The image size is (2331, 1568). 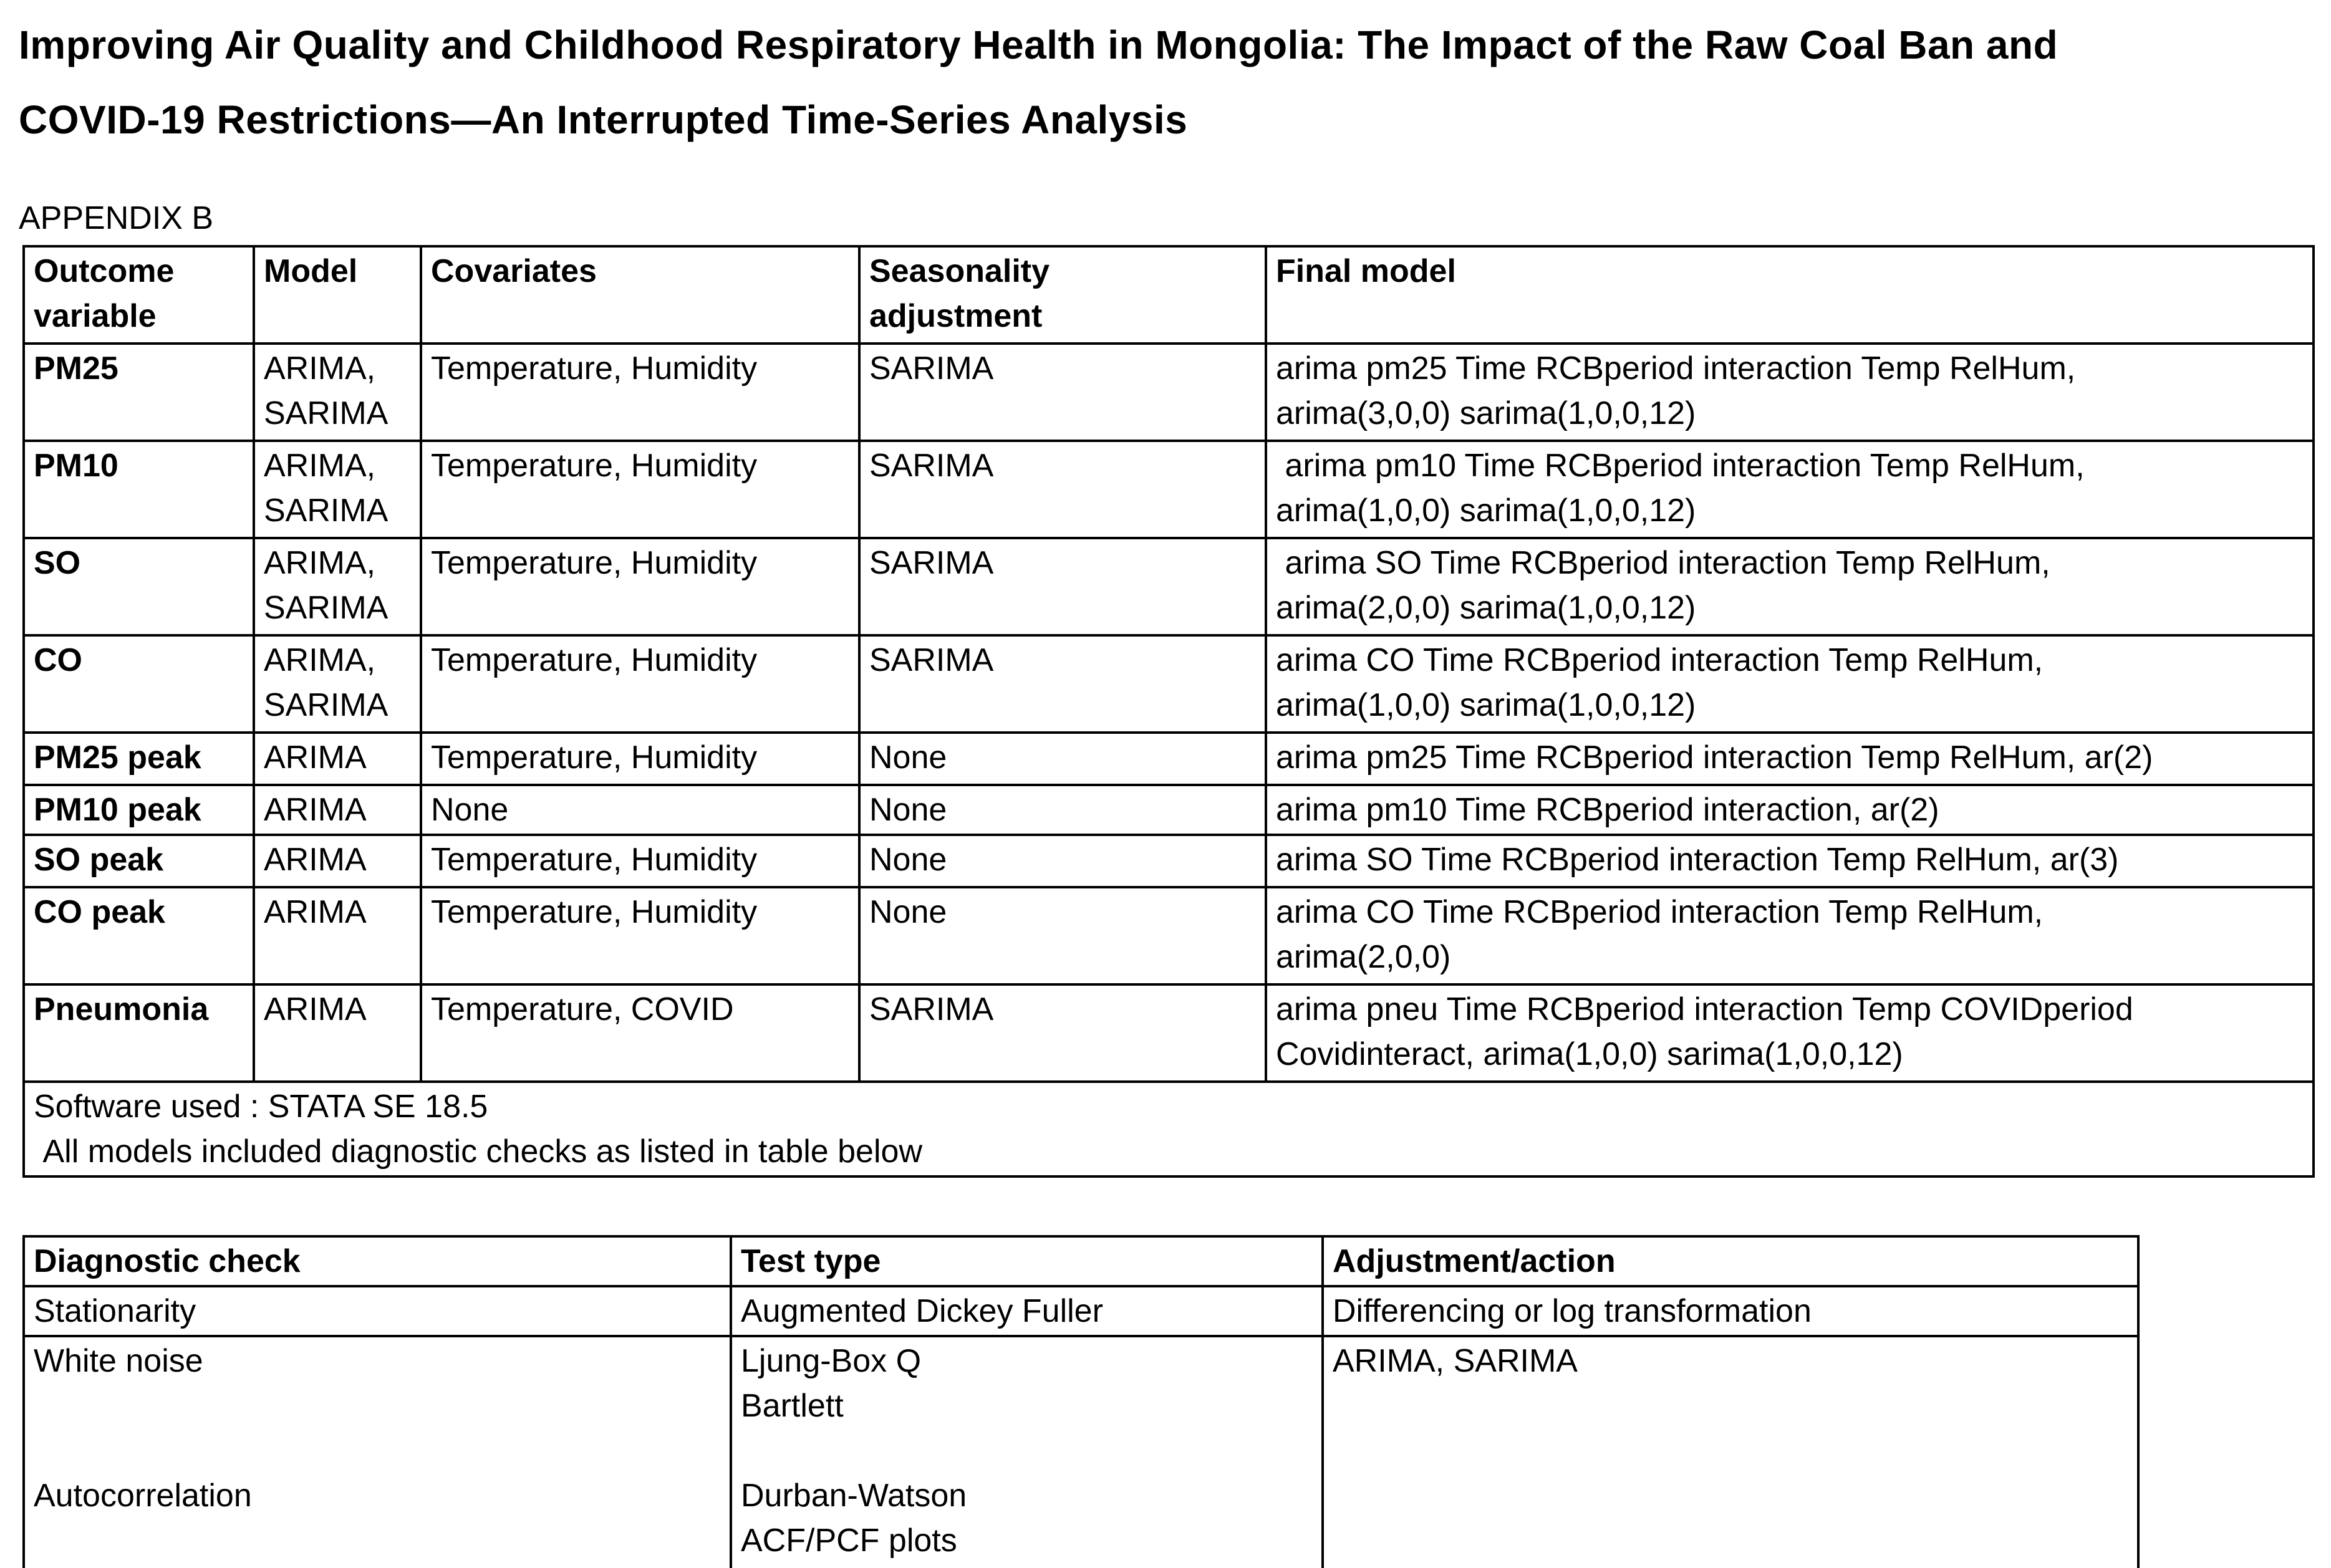 What do you see at coordinates (1062, 295) in the screenshot?
I see `header-seasonality-adjustment: Seasonality adjustment` at bounding box center [1062, 295].